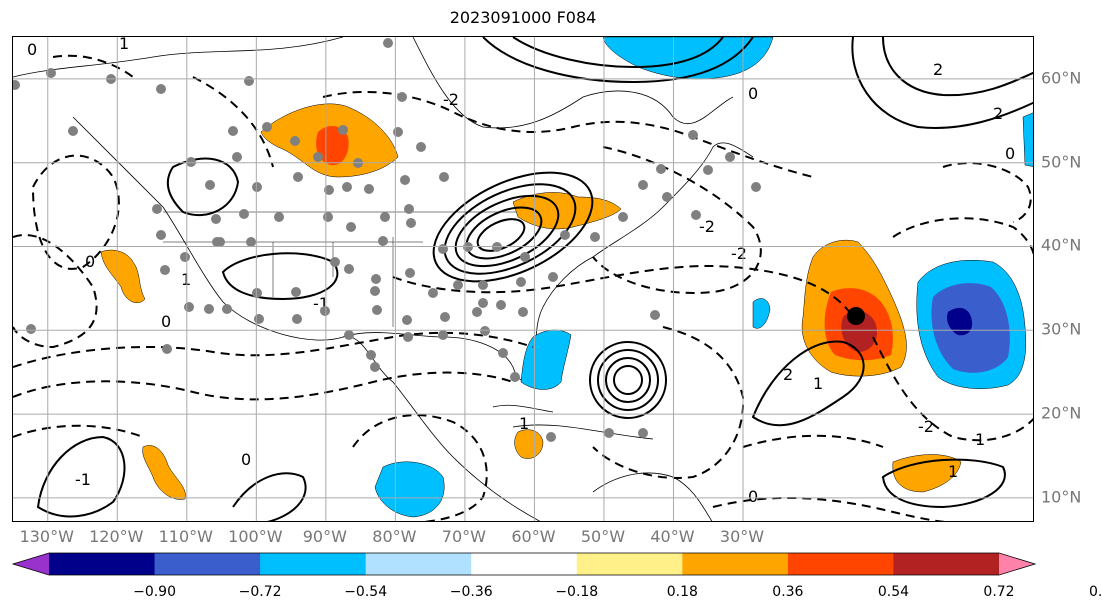  What do you see at coordinates (893, 592) in the screenshot?
I see `colorbar-tick-label: 0.54` at bounding box center [893, 592].